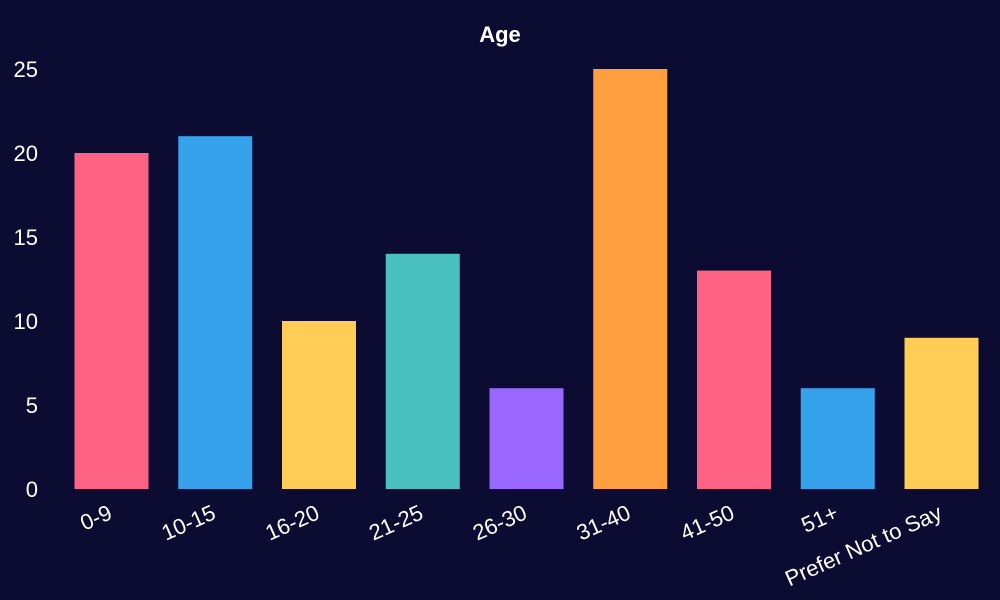 The width and height of the screenshot is (1000, 600). What do you see at coordinates (500, 523) in the screenshot?
I see `x-tick-label: 26-30` at bounding box center [500, 523].